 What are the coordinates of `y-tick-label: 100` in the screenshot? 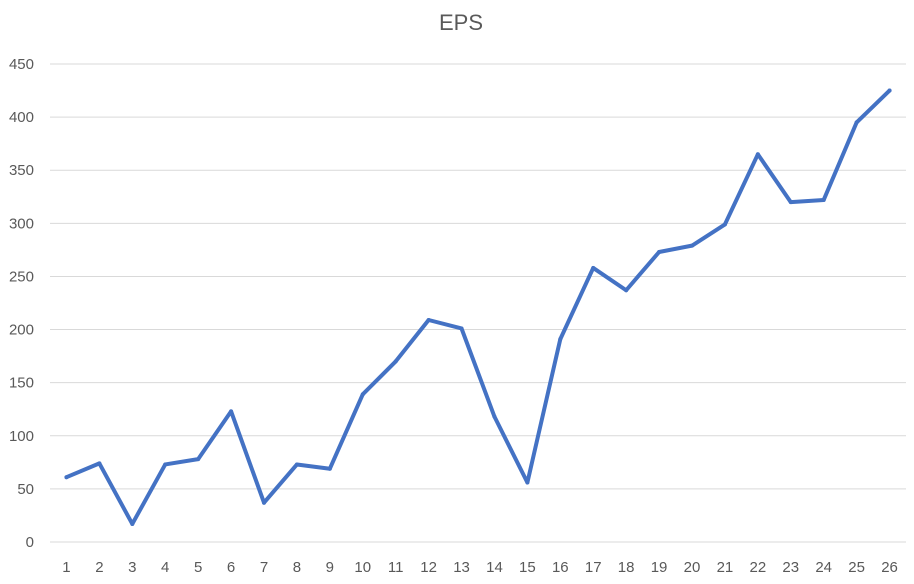 It's located at (21, 436).